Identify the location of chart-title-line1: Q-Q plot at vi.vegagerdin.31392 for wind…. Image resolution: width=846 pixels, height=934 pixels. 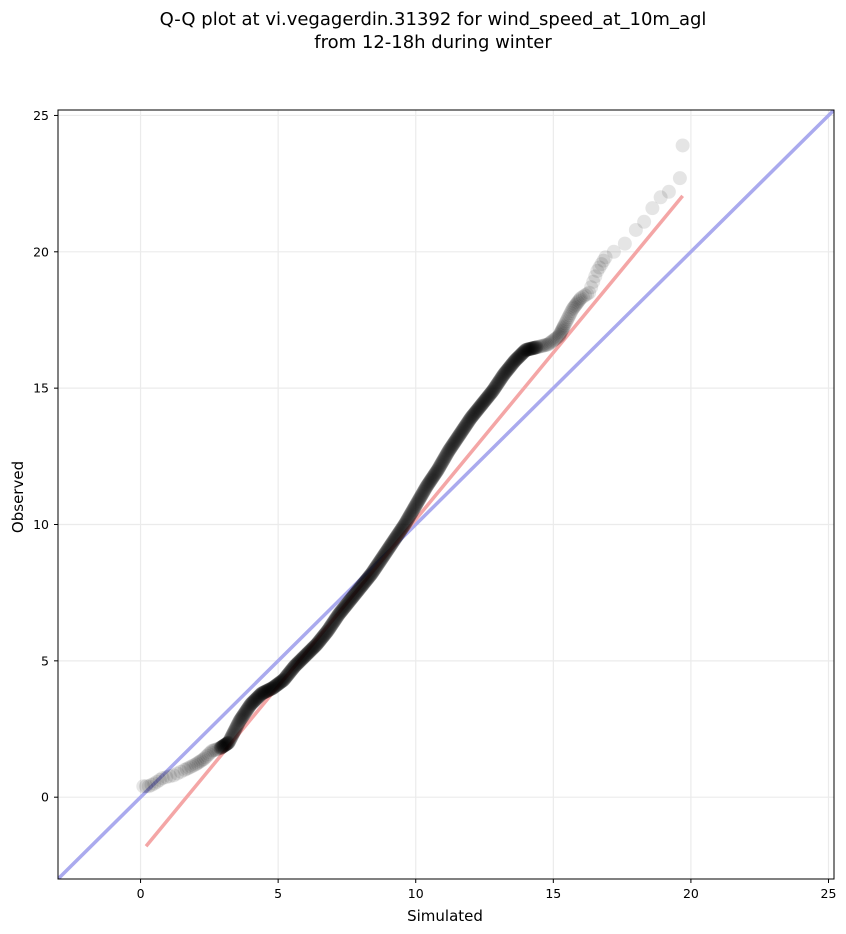
(433, 19).